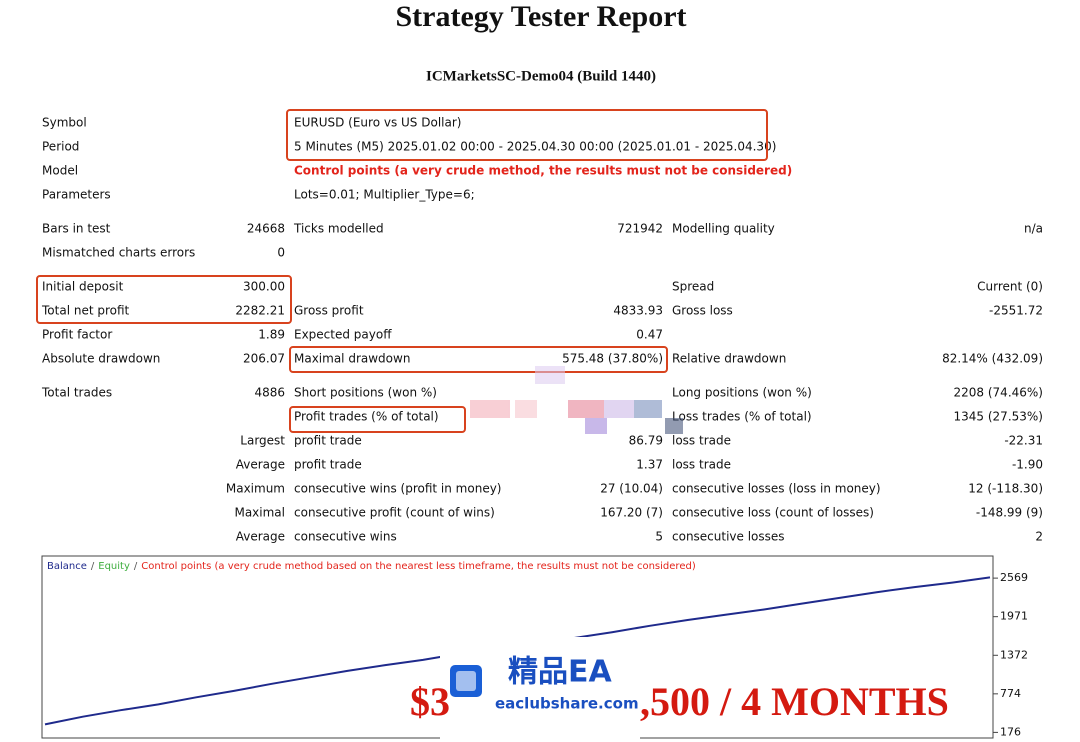 This screenshot has height=742, width=1080. What do you see at coordinates (560, 672) in the screenshot?
I see `logo-text: 精品EA` at bounding box center [560, 672].